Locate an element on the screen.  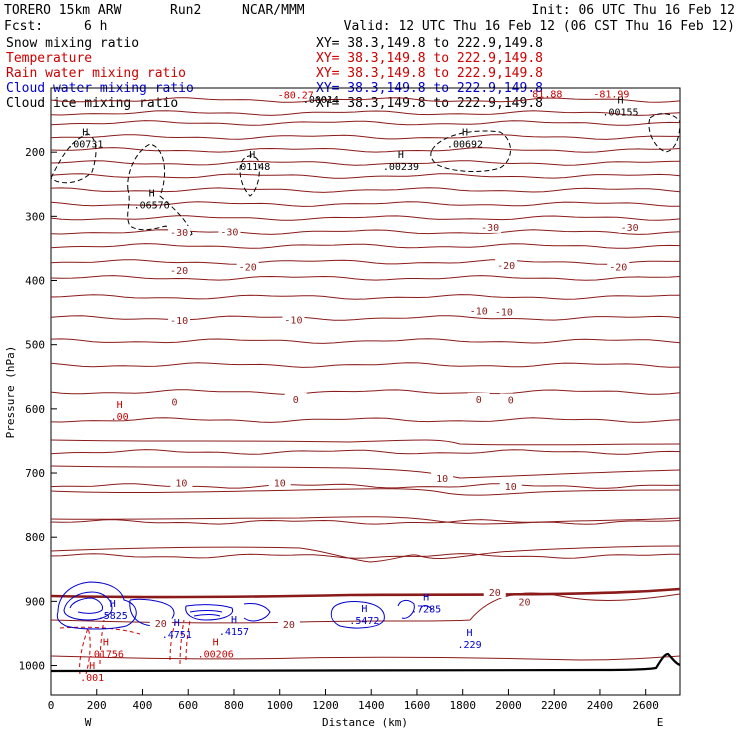
extremum-value-8: .00206 is located at coordinates (216, 654).